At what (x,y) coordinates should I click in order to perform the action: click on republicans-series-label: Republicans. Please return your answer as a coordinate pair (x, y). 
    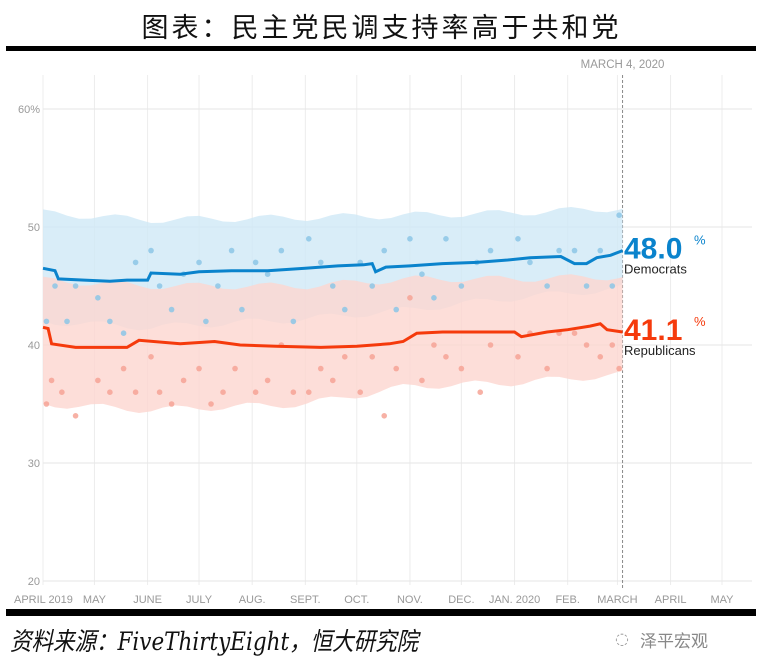
    Looking at the image, I should click on (660, 350).